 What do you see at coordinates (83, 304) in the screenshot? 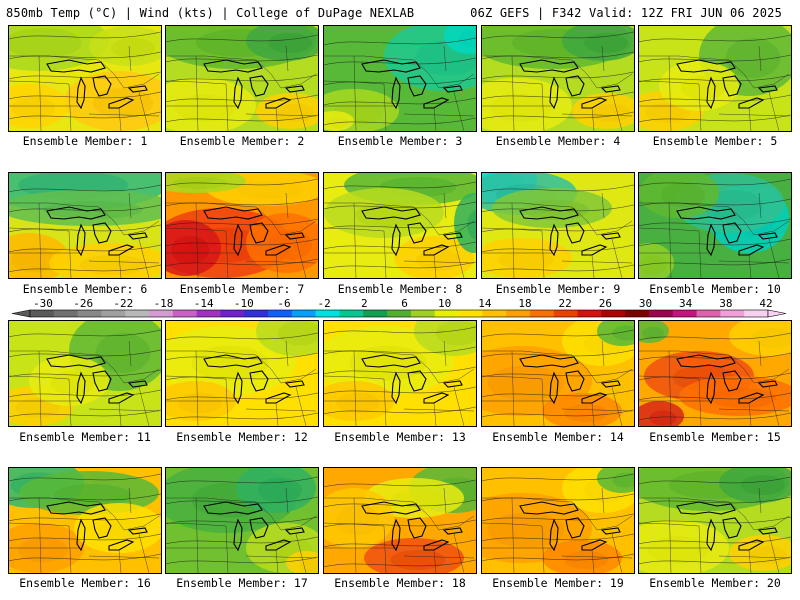
I see `colorbar-tick-label: -26` at bounding box center [83, 304].